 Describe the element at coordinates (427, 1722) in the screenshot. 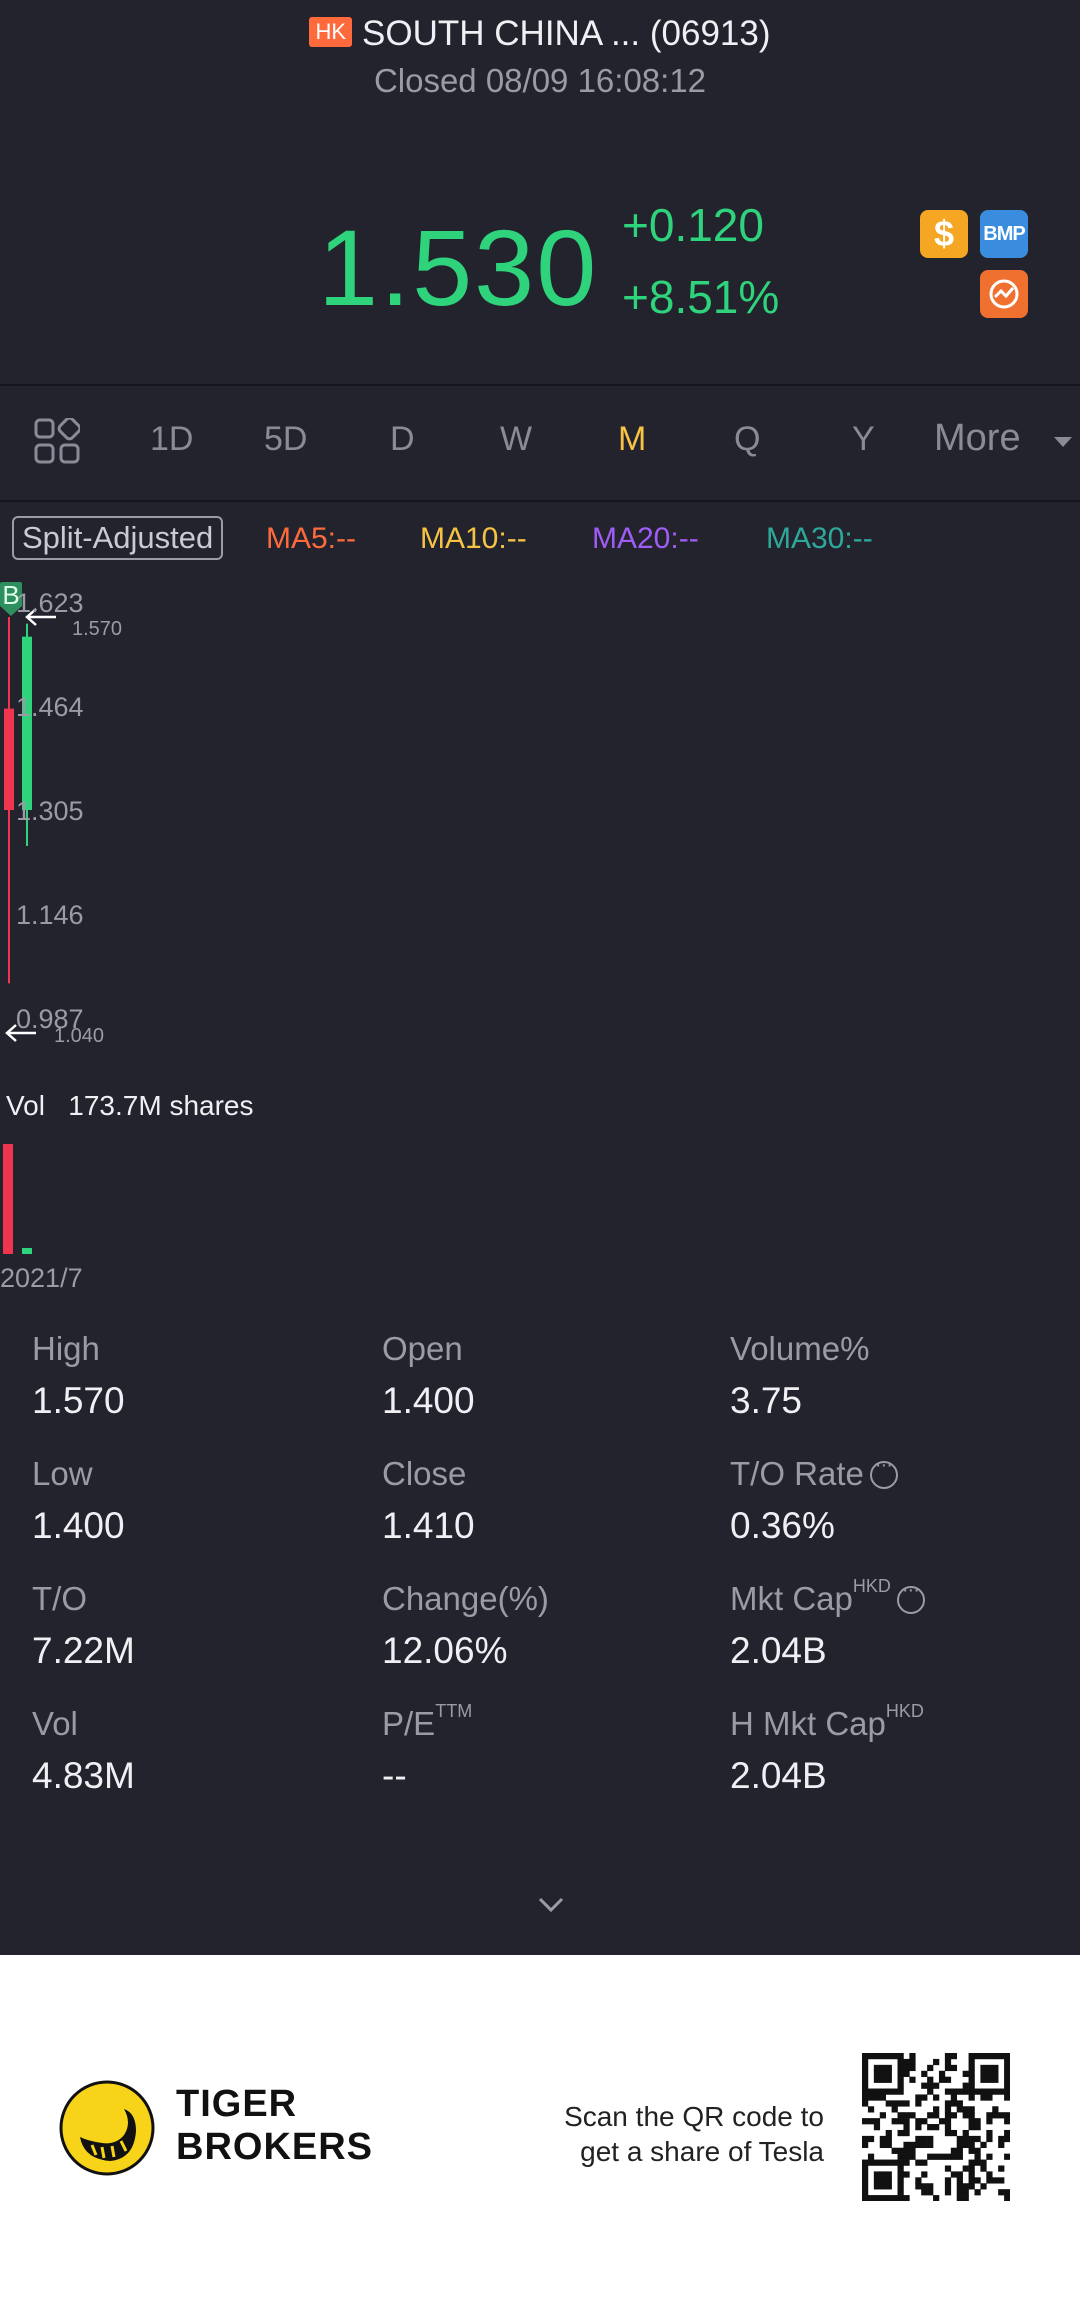

I see `stat-pe-label: P/ETTM` at that location.